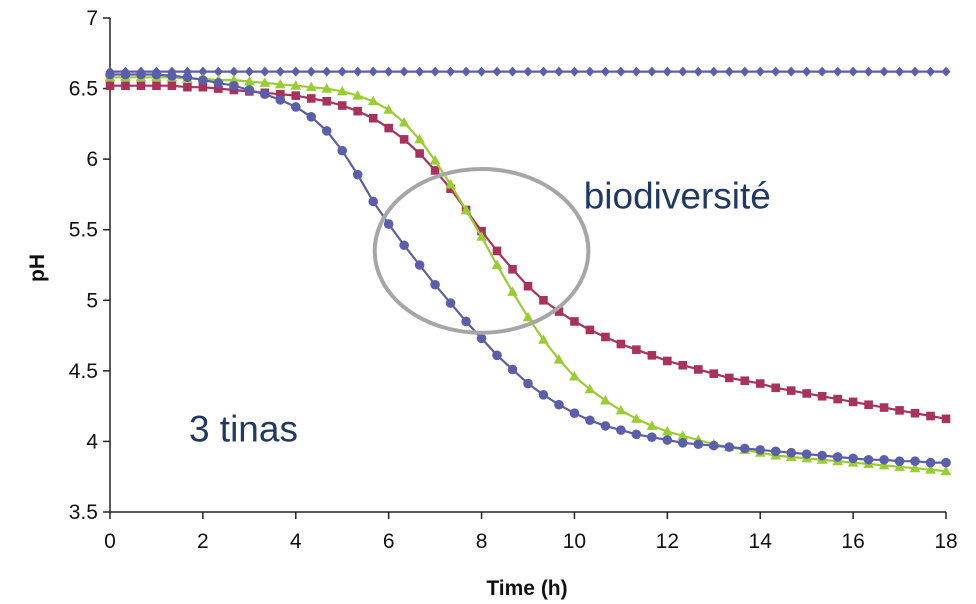 This screenshot has width=976, height=604. I want to click on y-tick-label: 5, so click(92, 300).